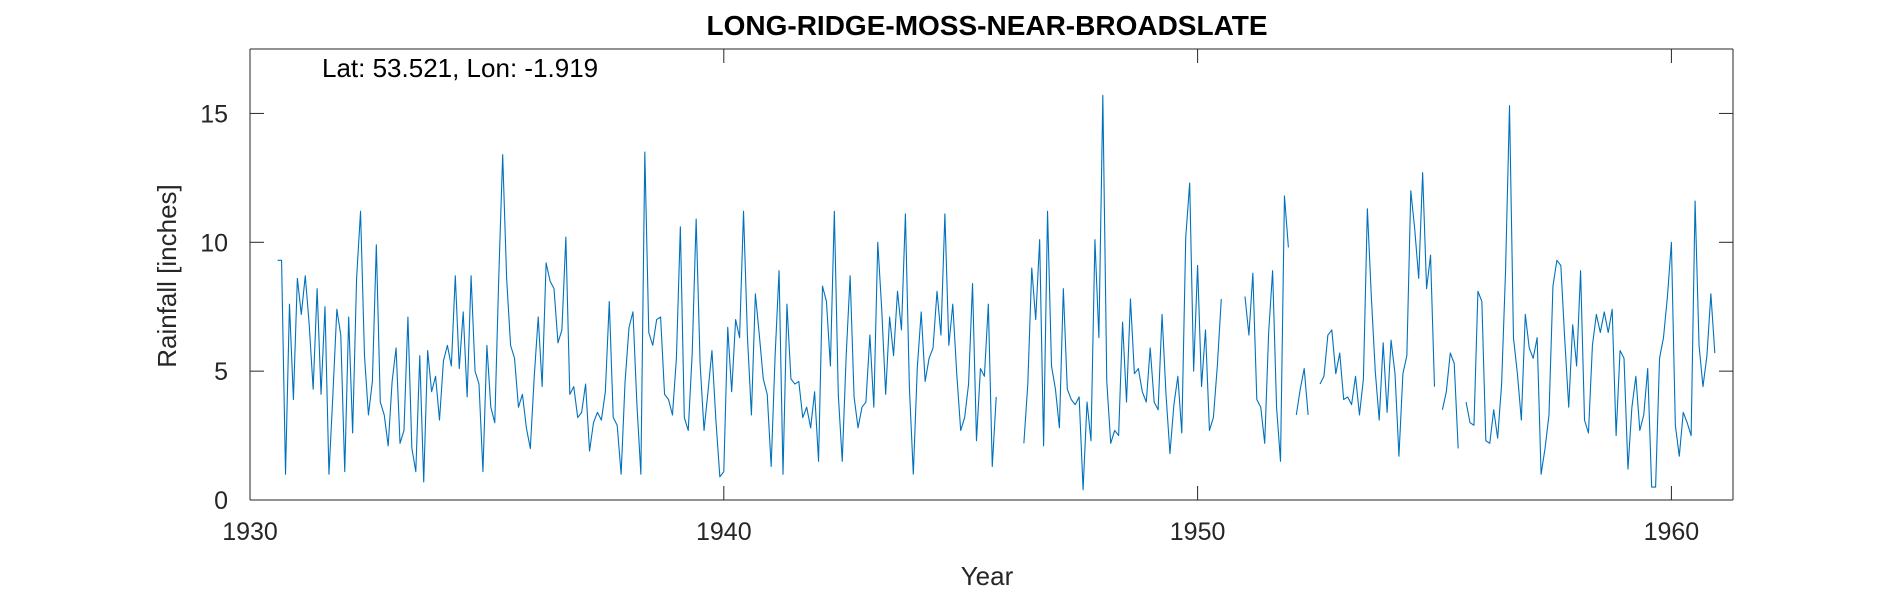 The width and height of the screenshot is (1890, 591). I want to click on y-tick-label: 10, so click(214, 243).